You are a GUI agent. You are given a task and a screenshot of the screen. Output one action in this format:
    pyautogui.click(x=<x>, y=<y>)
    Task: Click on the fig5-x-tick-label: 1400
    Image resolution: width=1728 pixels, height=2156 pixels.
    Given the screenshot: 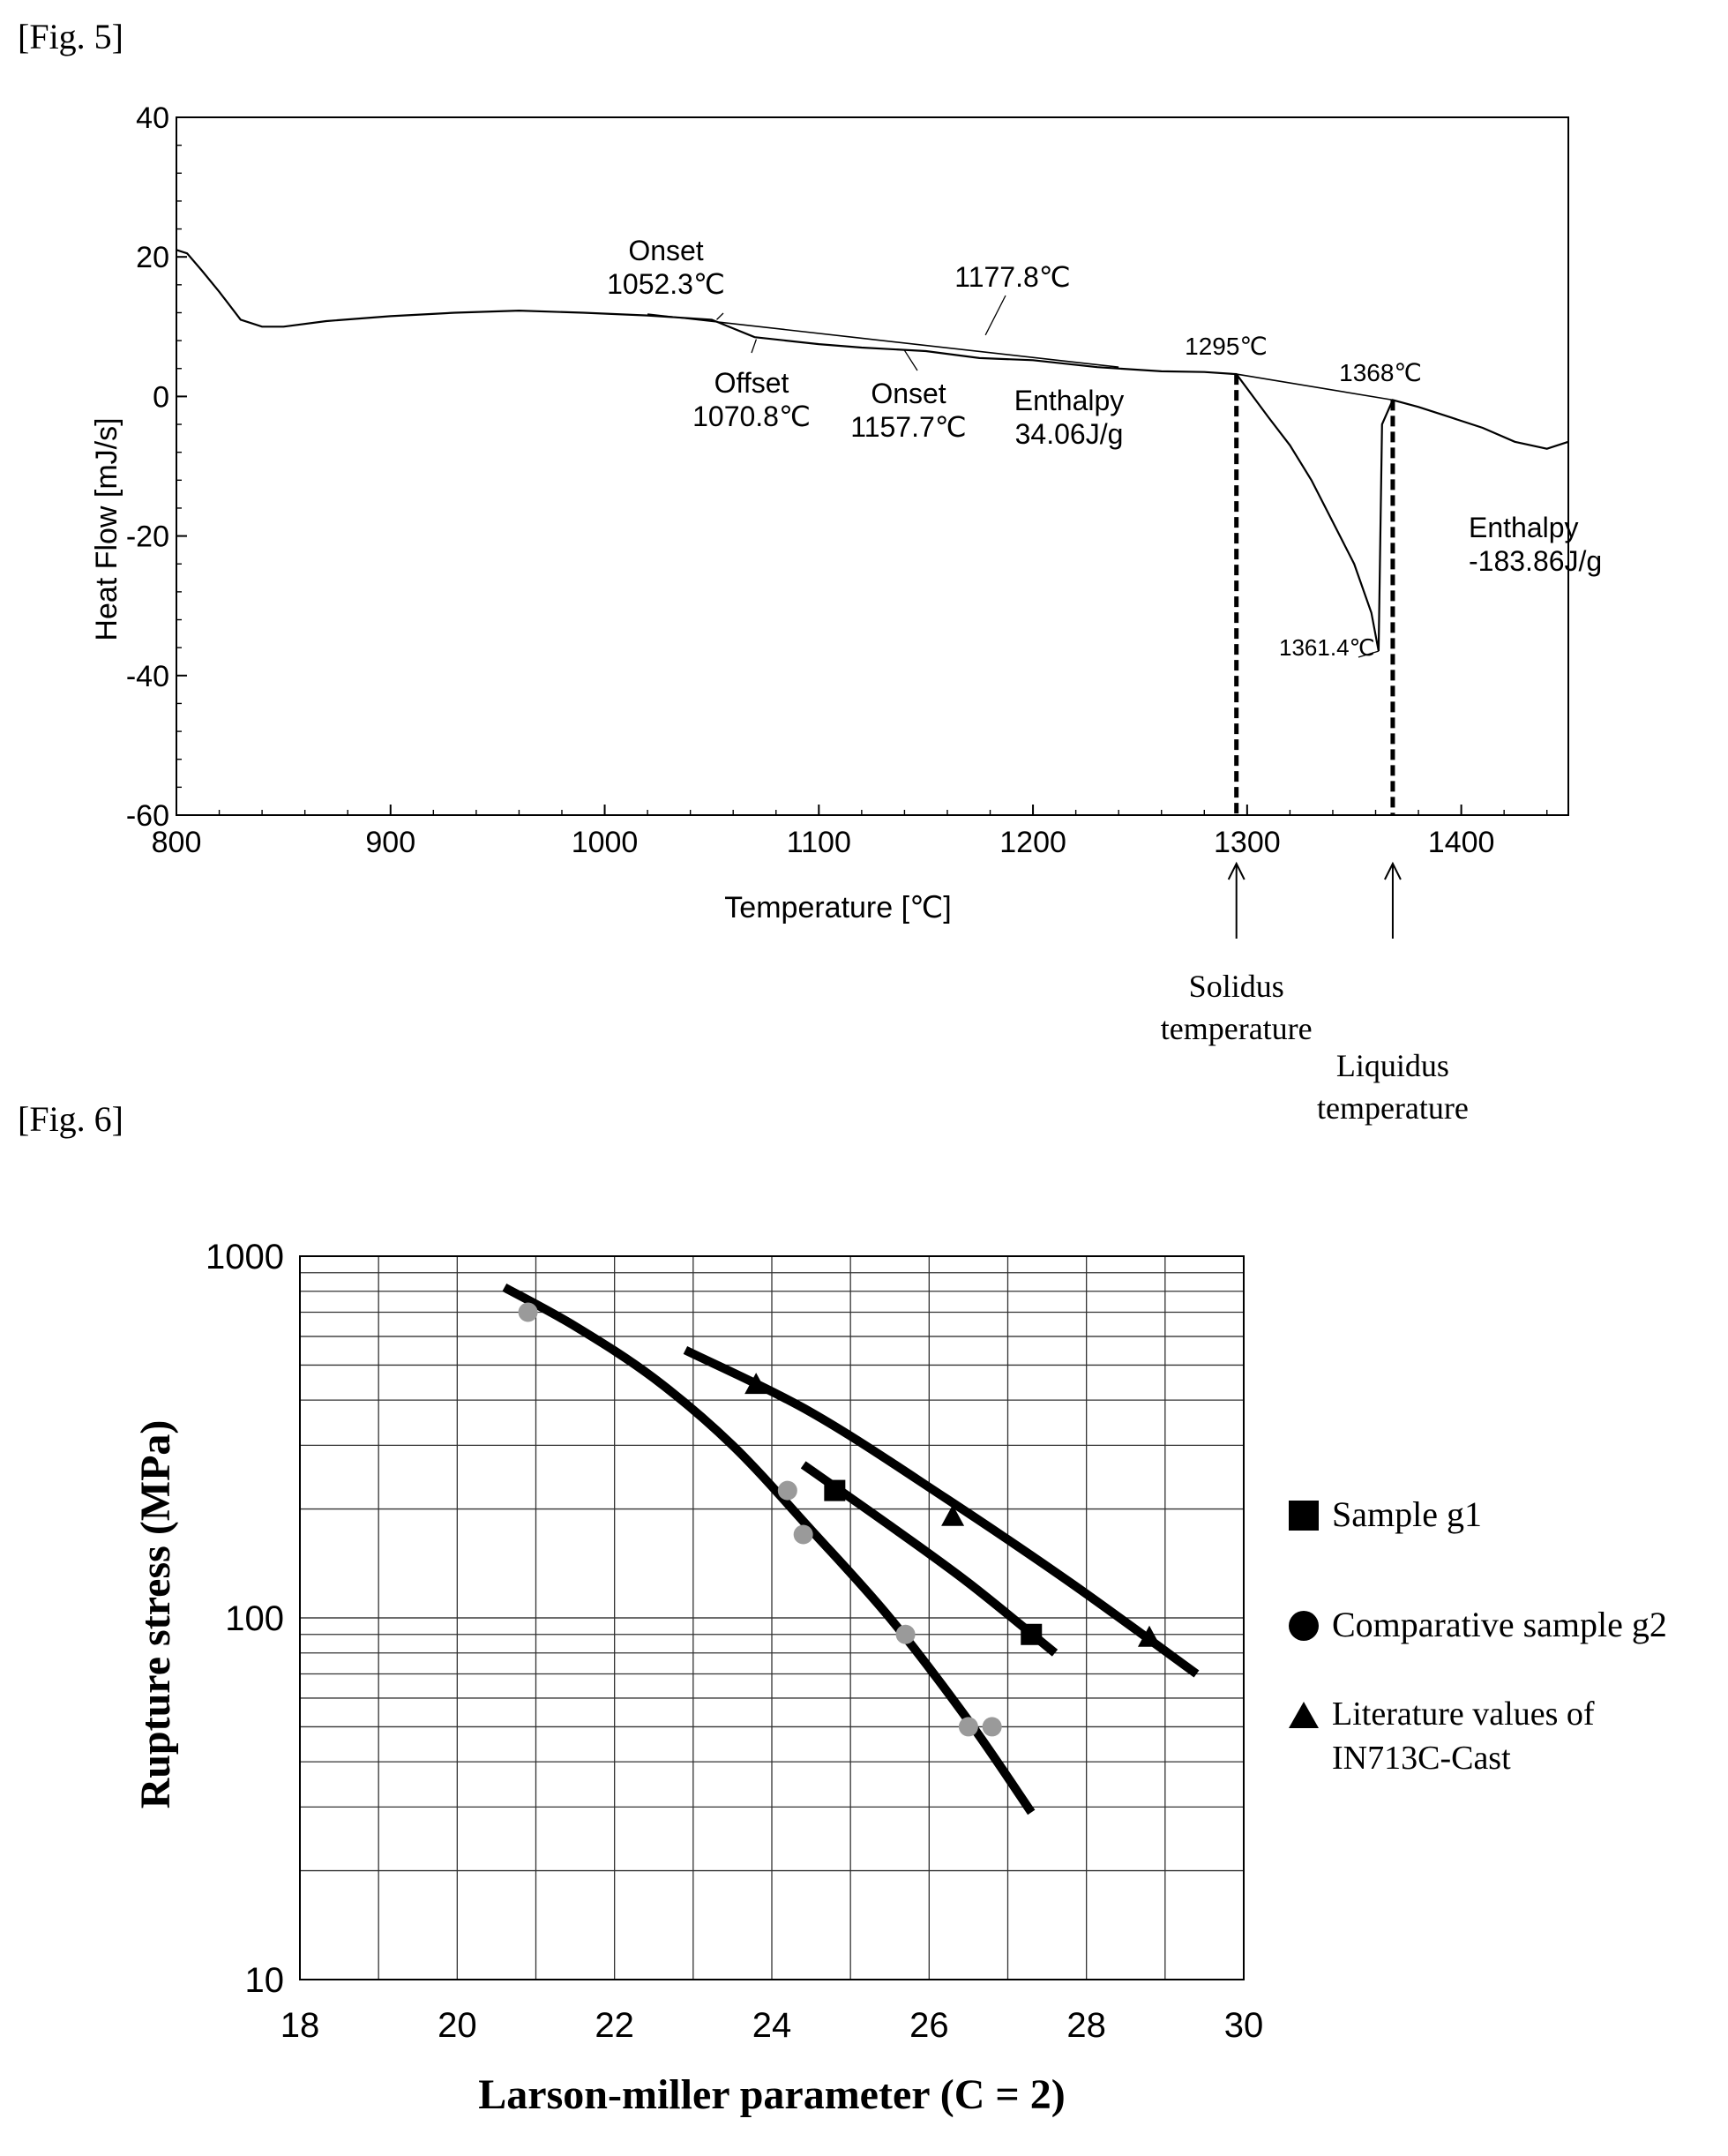 What is the action you would take?
    pyautogui.click(x=1461, y=842)
    